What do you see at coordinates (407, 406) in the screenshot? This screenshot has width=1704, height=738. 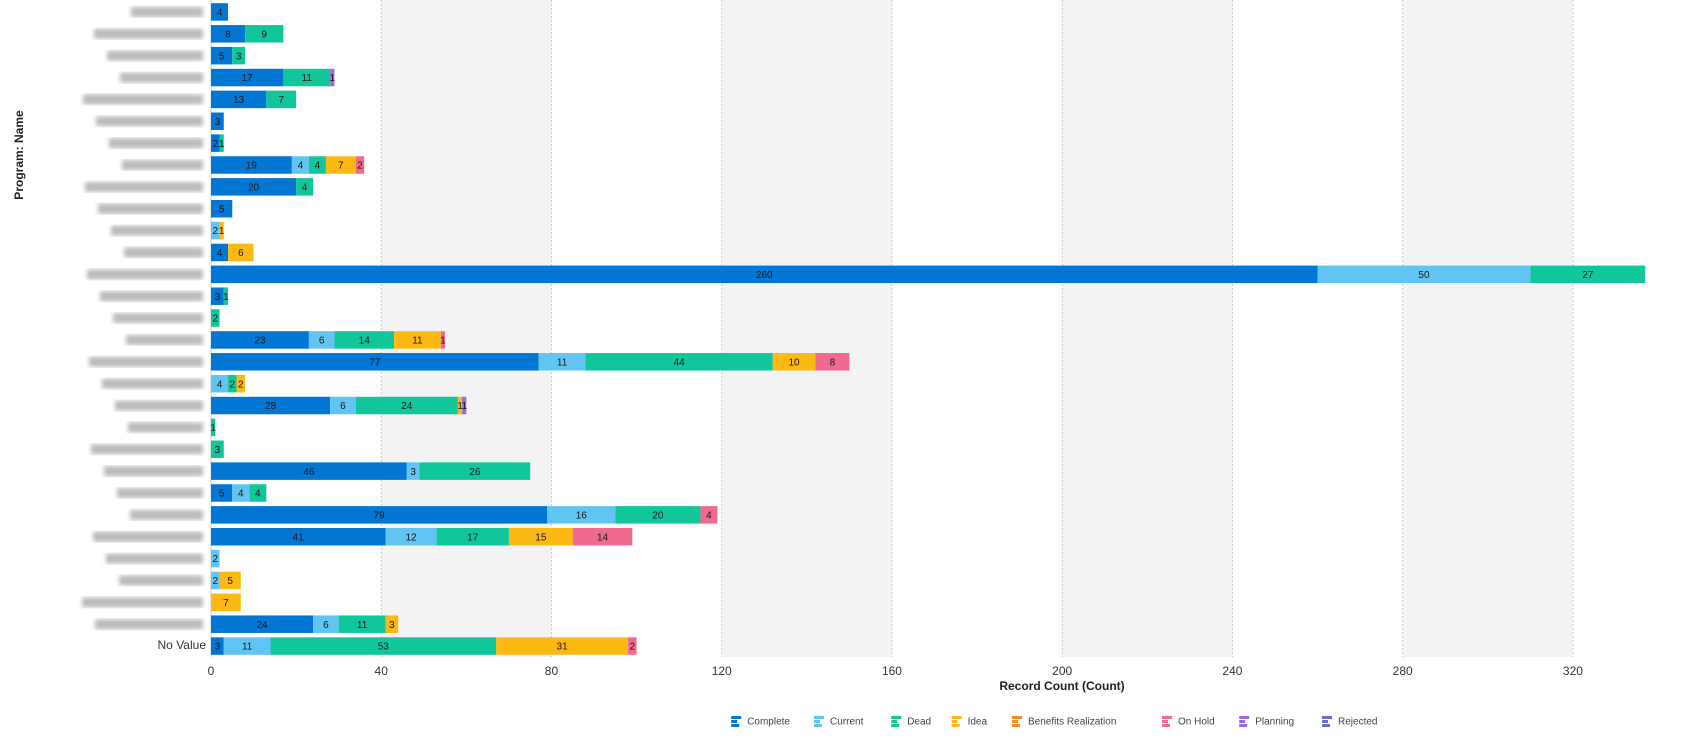 I see `data-label: 24` at bounding box center [407, 406].